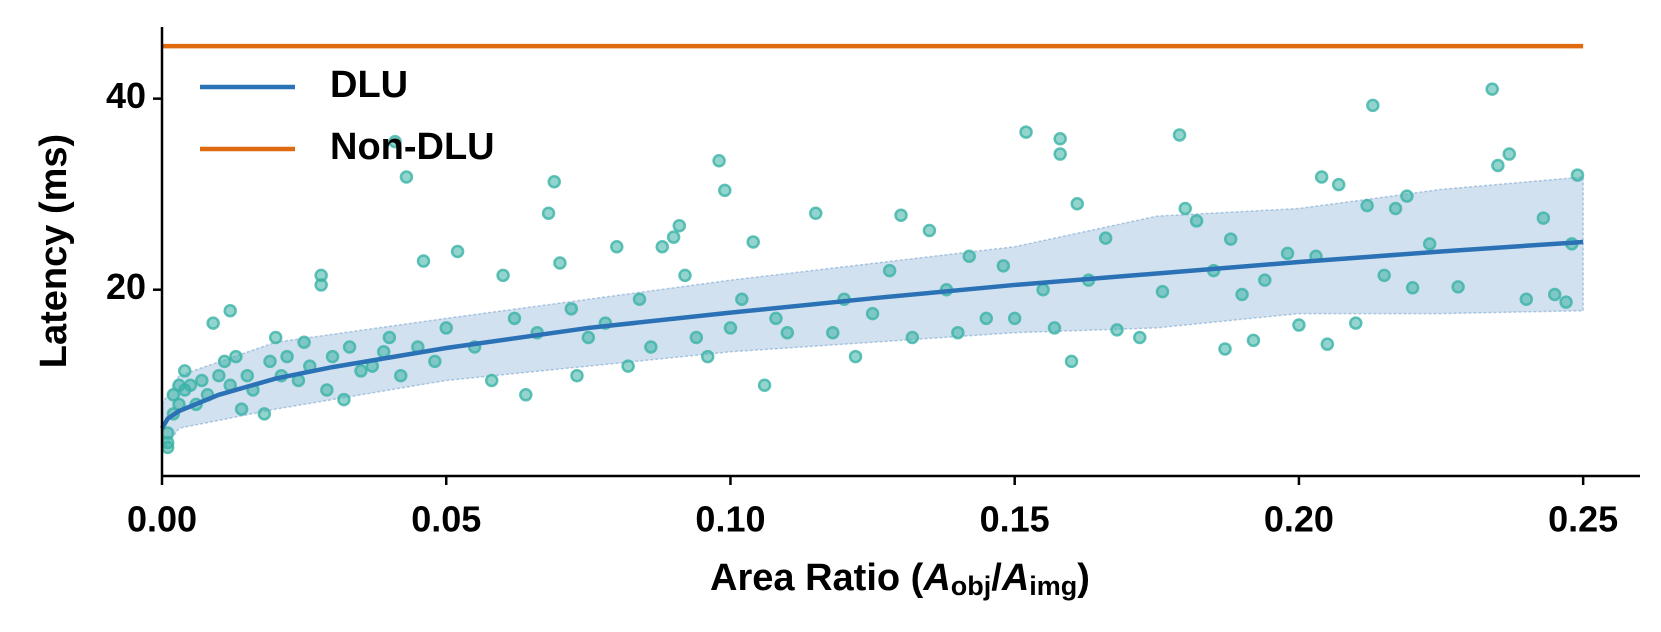 The width and height of the screenshot is (1661, 632). Describe the element at coordinates (1583, 519) in the screenshot. I see `x-tick-label: 0.25` at that location.